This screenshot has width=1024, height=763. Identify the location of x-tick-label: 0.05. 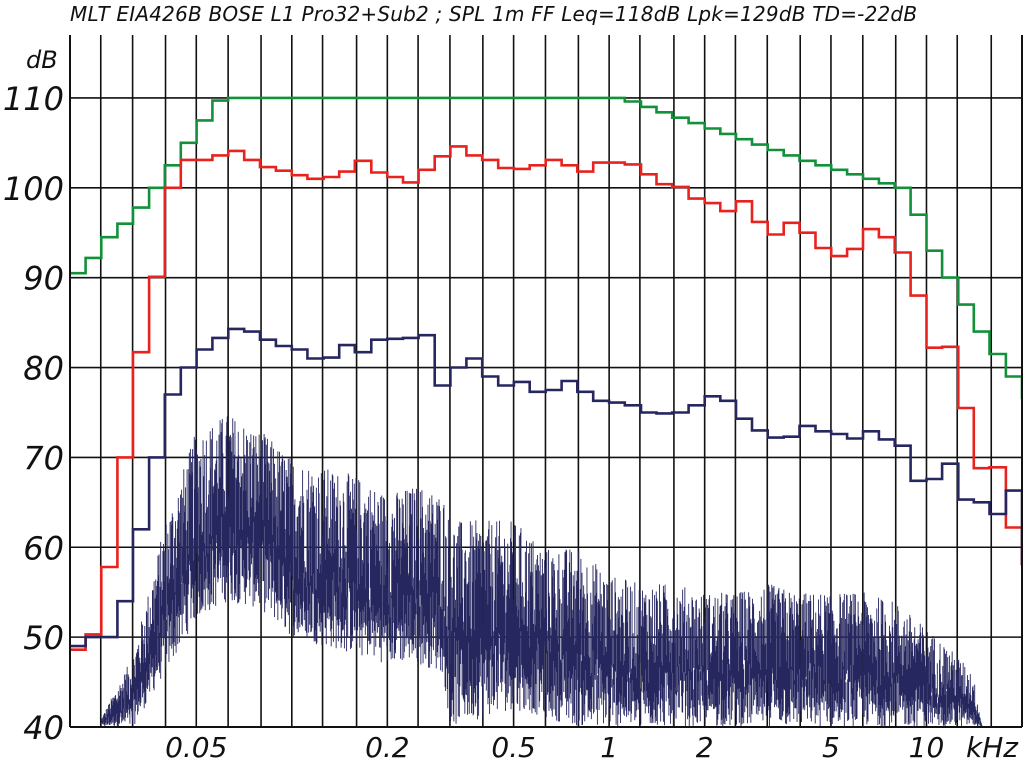
(196, 747).